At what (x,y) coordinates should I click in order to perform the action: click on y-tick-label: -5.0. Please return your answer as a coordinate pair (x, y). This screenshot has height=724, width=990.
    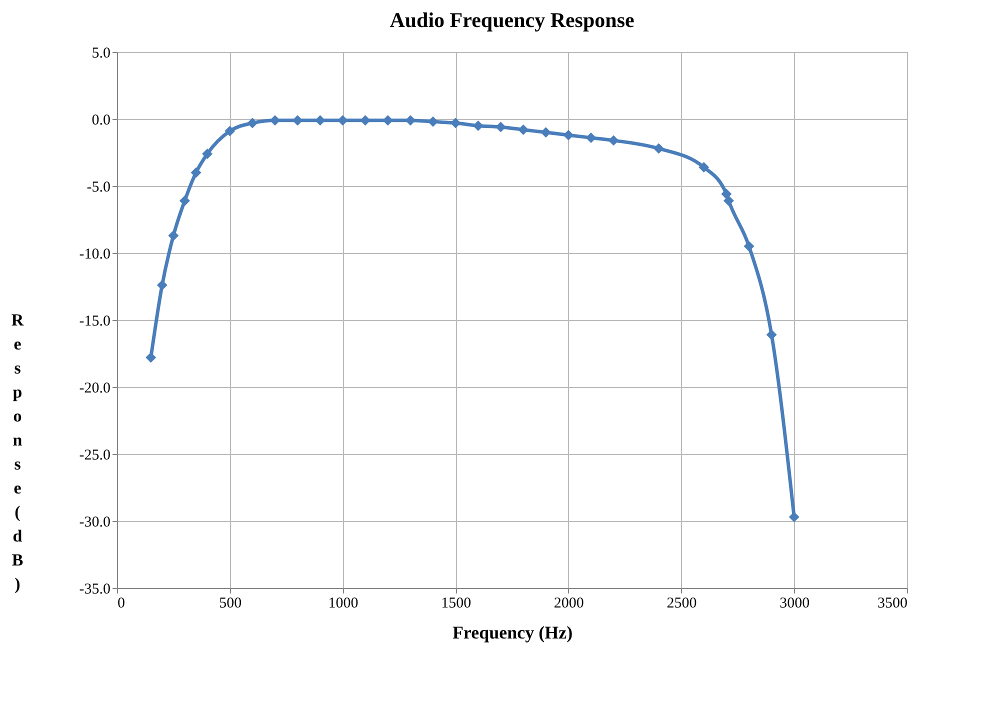
    Looking at the image, I should click on (98, 188).